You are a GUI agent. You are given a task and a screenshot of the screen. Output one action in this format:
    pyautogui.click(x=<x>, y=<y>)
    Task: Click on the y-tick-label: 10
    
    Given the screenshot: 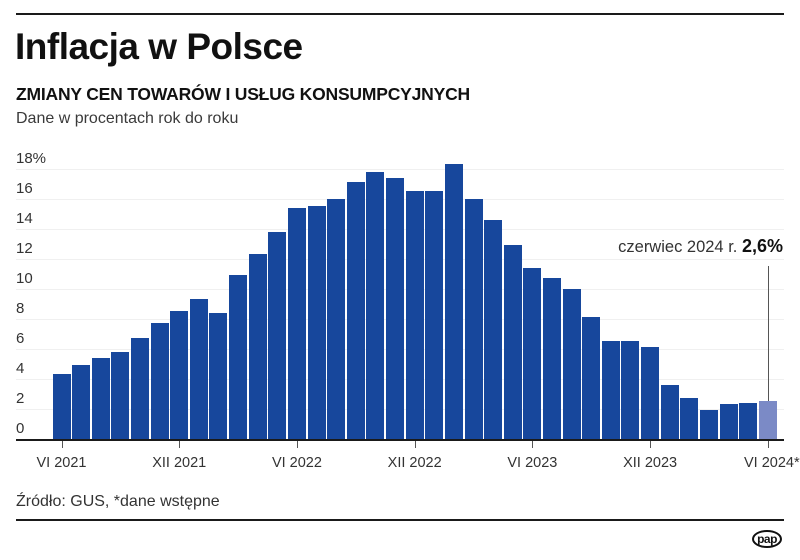 What is the action you would take?
    pyautogui.click(x=24, y=278)
    